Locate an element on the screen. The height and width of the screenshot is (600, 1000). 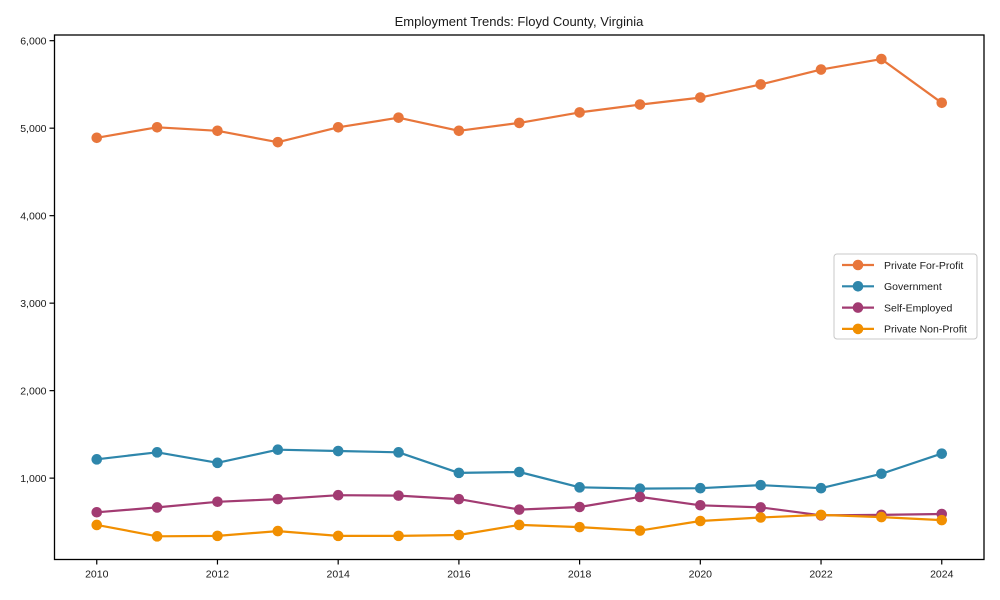
line-private-for-profit is located at coordinates (519, 100).